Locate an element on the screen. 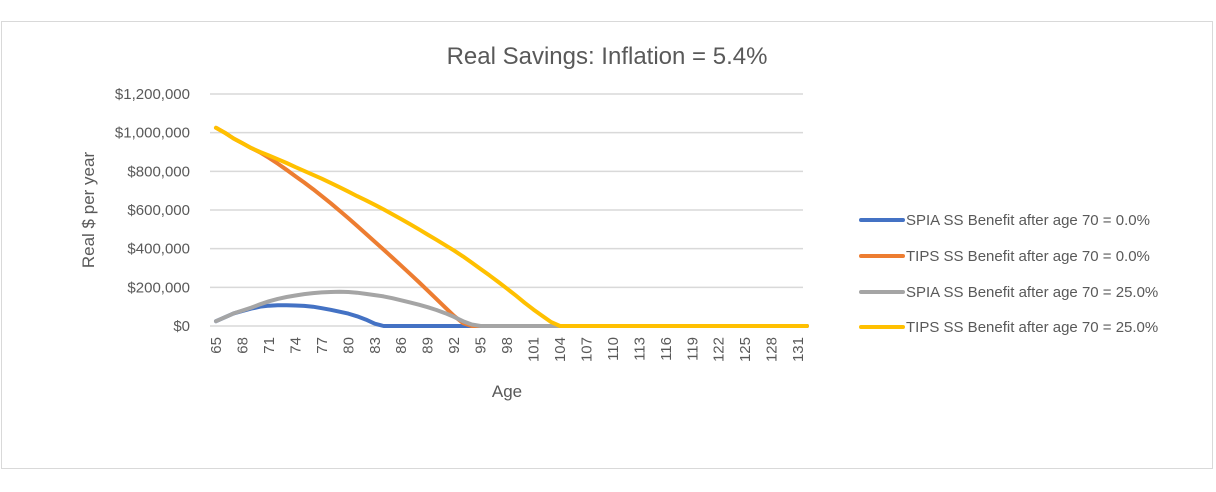 The height and width of the screenshot is (492, 1216). legend-item: SPIA SS Benefit after age 70 = 0.0% is located at coordinates (1004, 220).